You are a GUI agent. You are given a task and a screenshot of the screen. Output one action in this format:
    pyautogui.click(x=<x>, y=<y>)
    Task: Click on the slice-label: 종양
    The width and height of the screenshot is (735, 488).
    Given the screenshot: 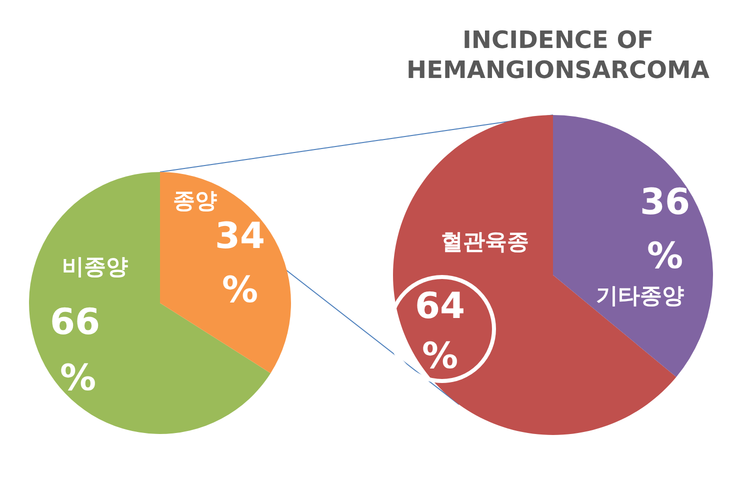 What is the action you would take?
    pyautogui.click(x=195, y=201)
    